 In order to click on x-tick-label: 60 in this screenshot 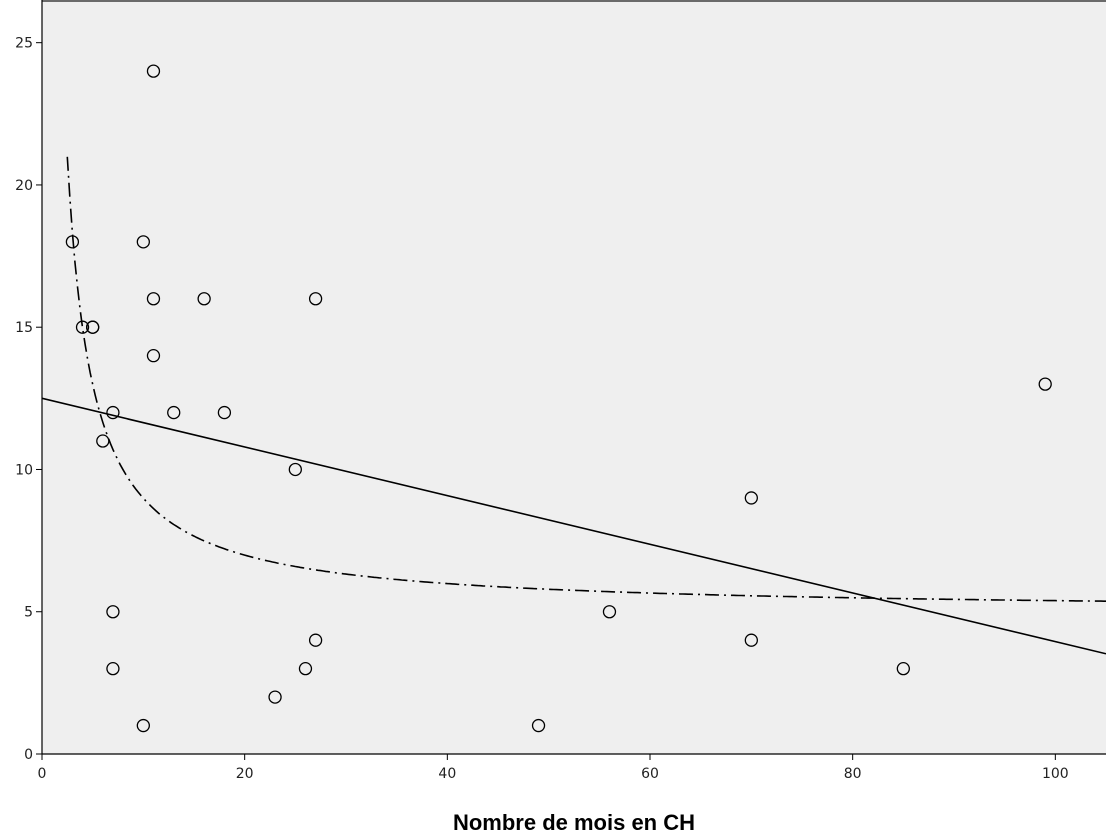, I will do `click(650, 774)`.